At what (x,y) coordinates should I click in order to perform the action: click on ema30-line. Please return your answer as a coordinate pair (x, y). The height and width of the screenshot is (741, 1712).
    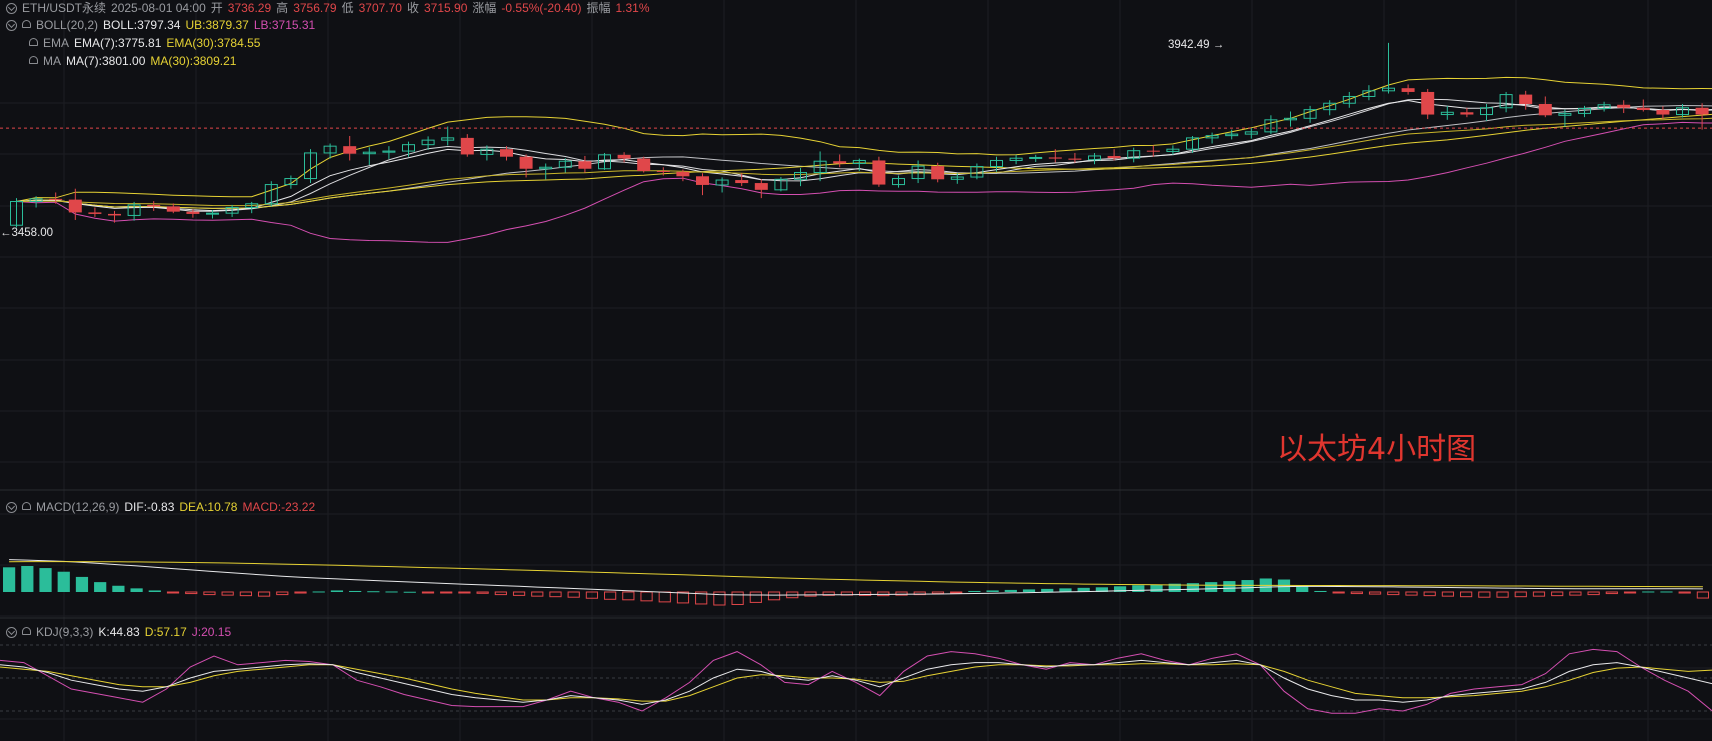
    Looking at the image, I should click on (864, 162).